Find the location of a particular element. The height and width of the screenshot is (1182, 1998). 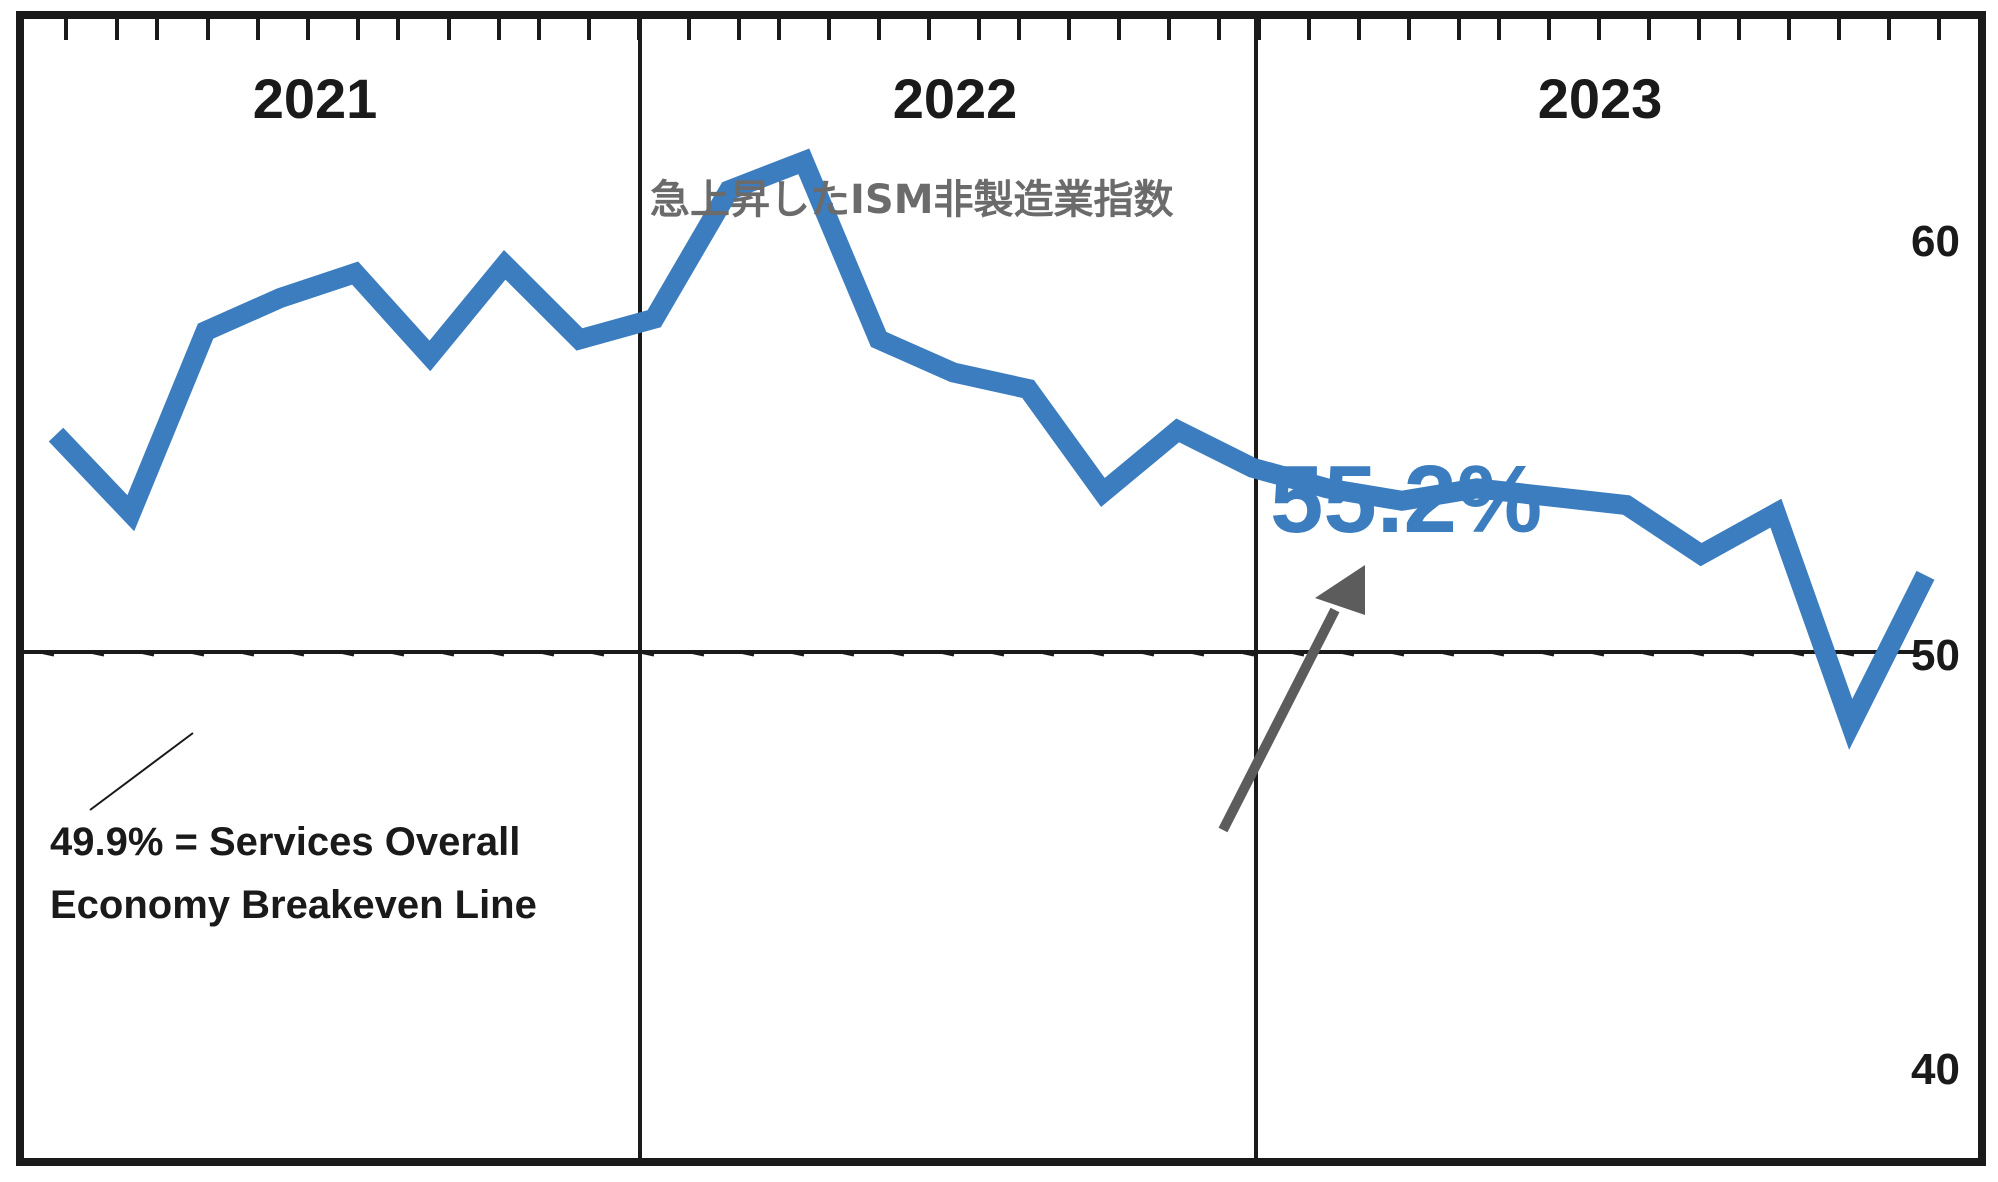

latest-value-callout: 55.2% is located at coordinates (1406, 499).